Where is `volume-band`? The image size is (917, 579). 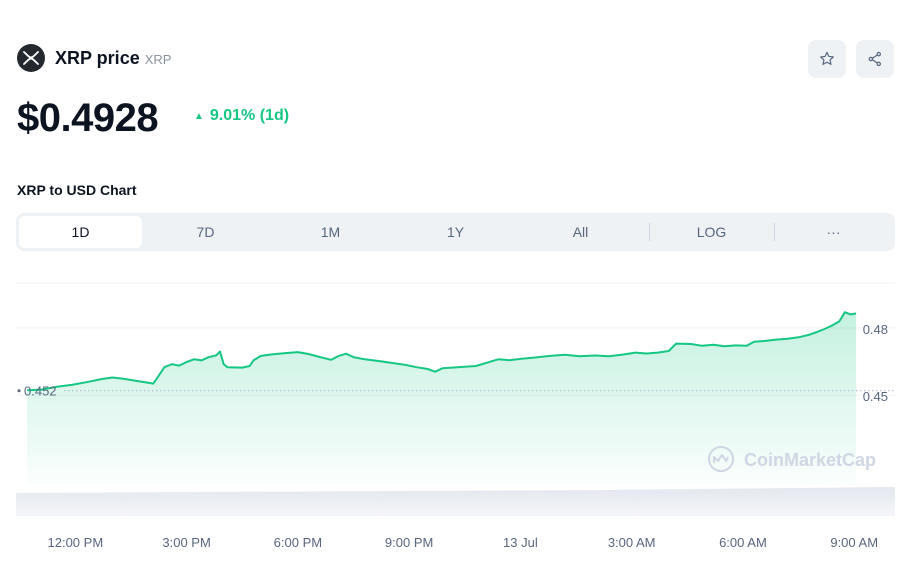
volume-band is located at coordinates (455, 501).